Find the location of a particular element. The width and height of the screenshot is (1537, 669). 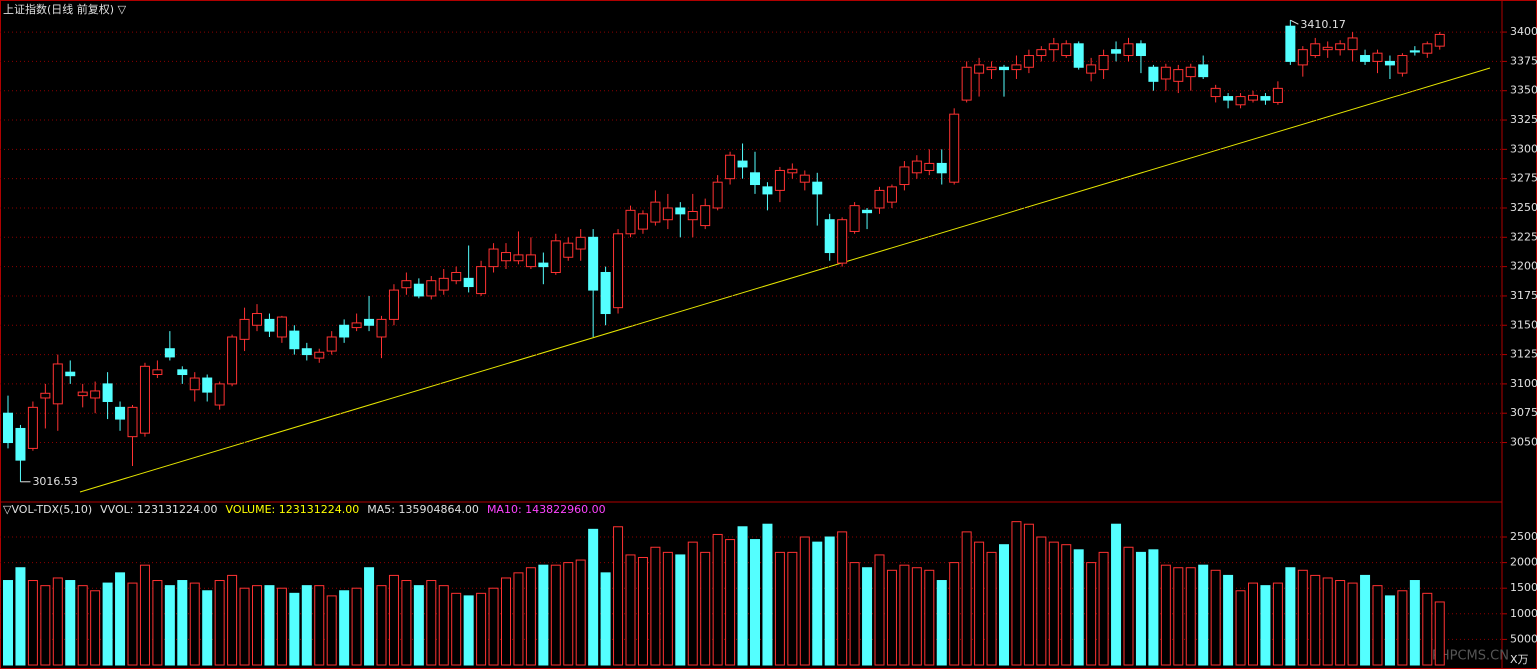

y-tick-label: 3225 is located at coordinates (1523, 236).